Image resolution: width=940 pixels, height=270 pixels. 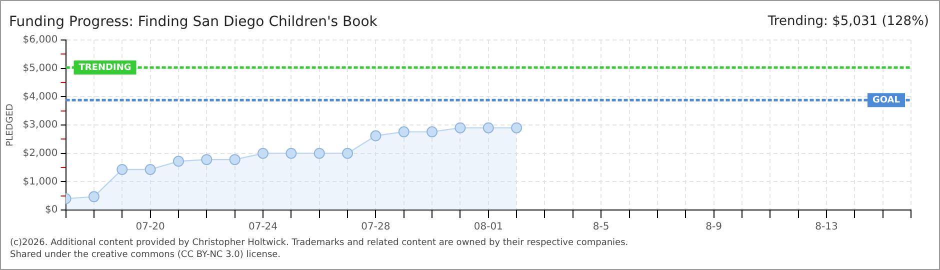 I want to click on x-tick-label: 07-28, so click(x=375, y=227).